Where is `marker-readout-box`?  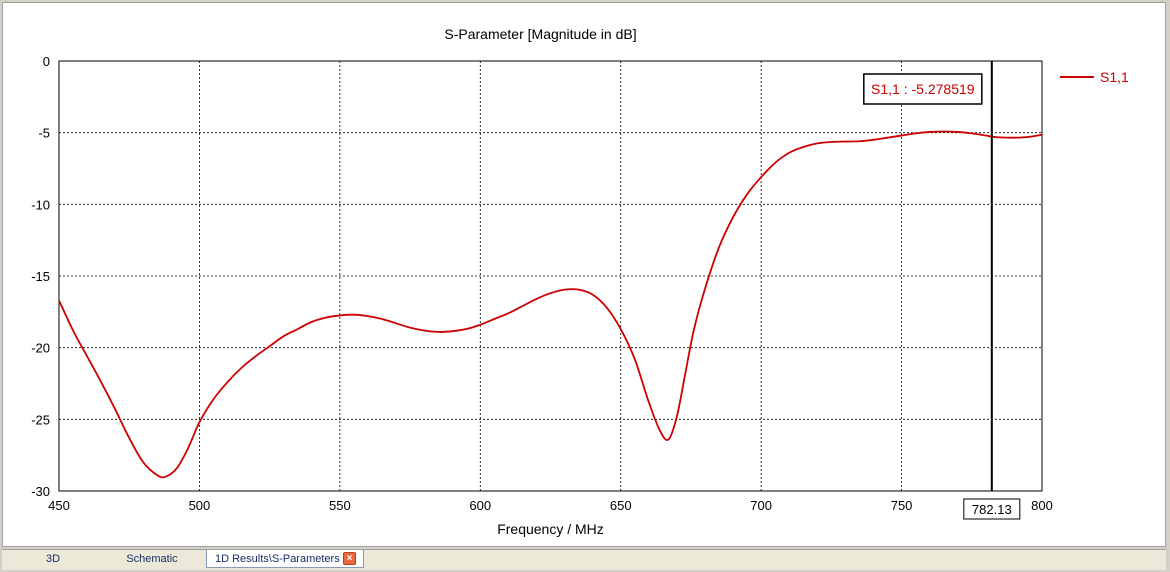
marker-readout-box is located at coordinates (923, 89).